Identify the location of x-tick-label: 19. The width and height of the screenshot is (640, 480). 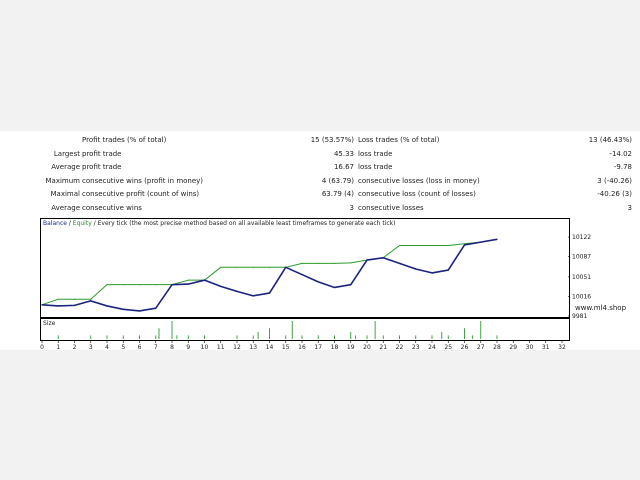
(351, 347).